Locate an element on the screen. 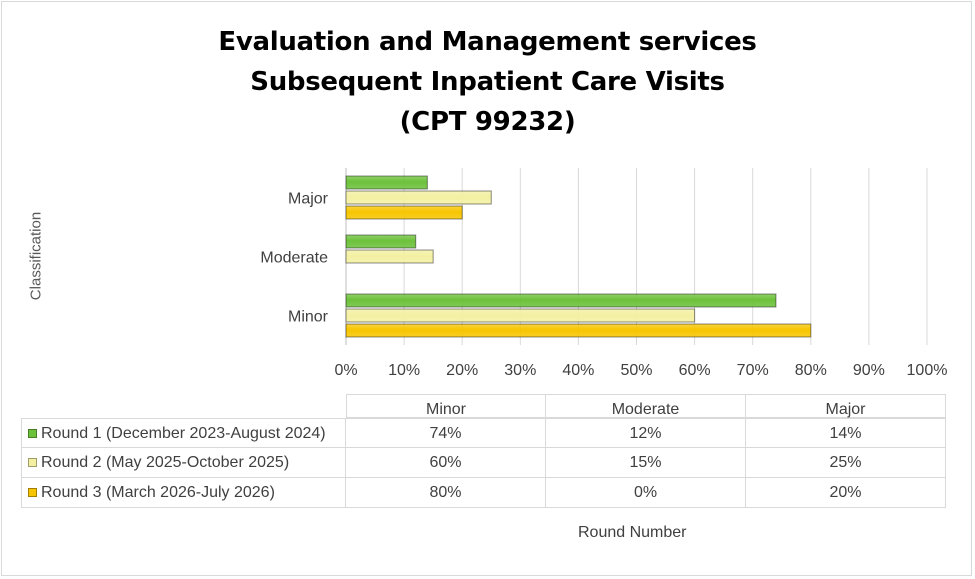 The height and width of the screenshot is (579, 975). x-tick-label: 100% is located at coordinates (927, 370).